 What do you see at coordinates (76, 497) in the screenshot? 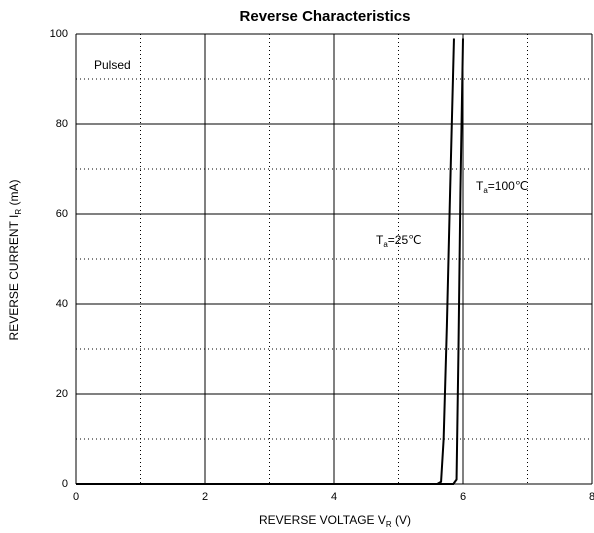
I see `x-tick-label: 0` at bounding box center [76, 497].